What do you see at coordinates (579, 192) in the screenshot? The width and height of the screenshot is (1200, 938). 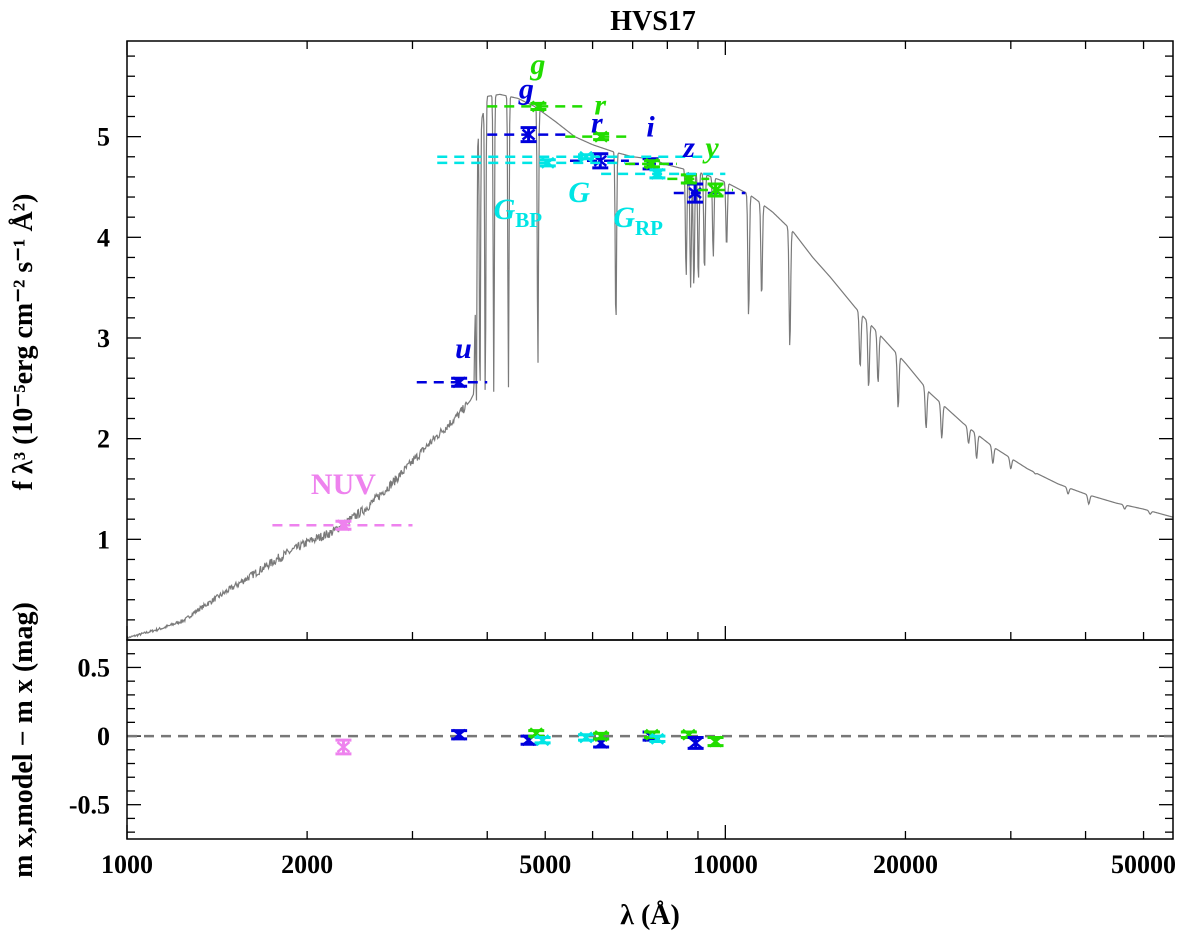 I see `gaia-band-label: G` at bounding box center [579, 192].